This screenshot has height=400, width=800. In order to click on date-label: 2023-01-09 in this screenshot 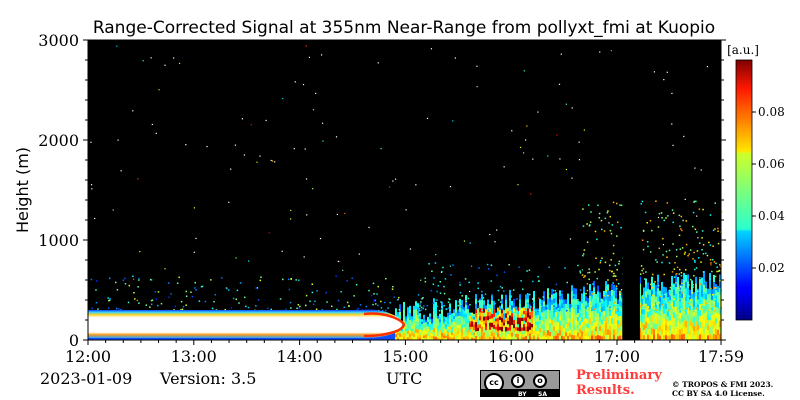, I will do `click(86, 378)`.